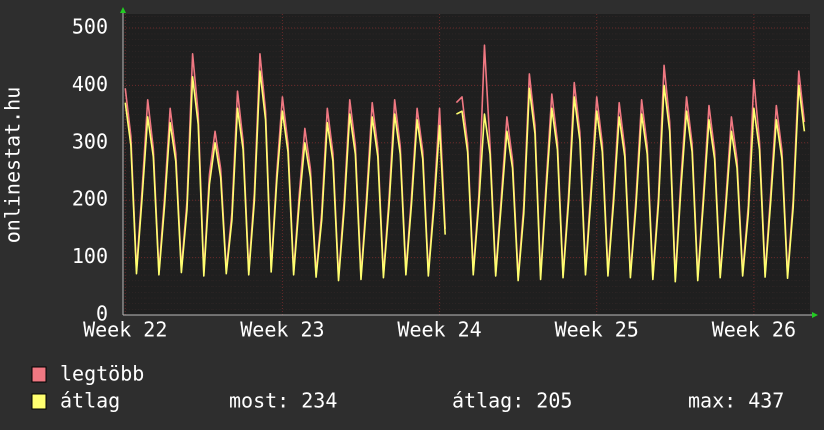 This screenshot has width=824, height=430. Describe the element at coordinates (90, 141) in the screenshot. I see `y-tick-label: 300` at that location.